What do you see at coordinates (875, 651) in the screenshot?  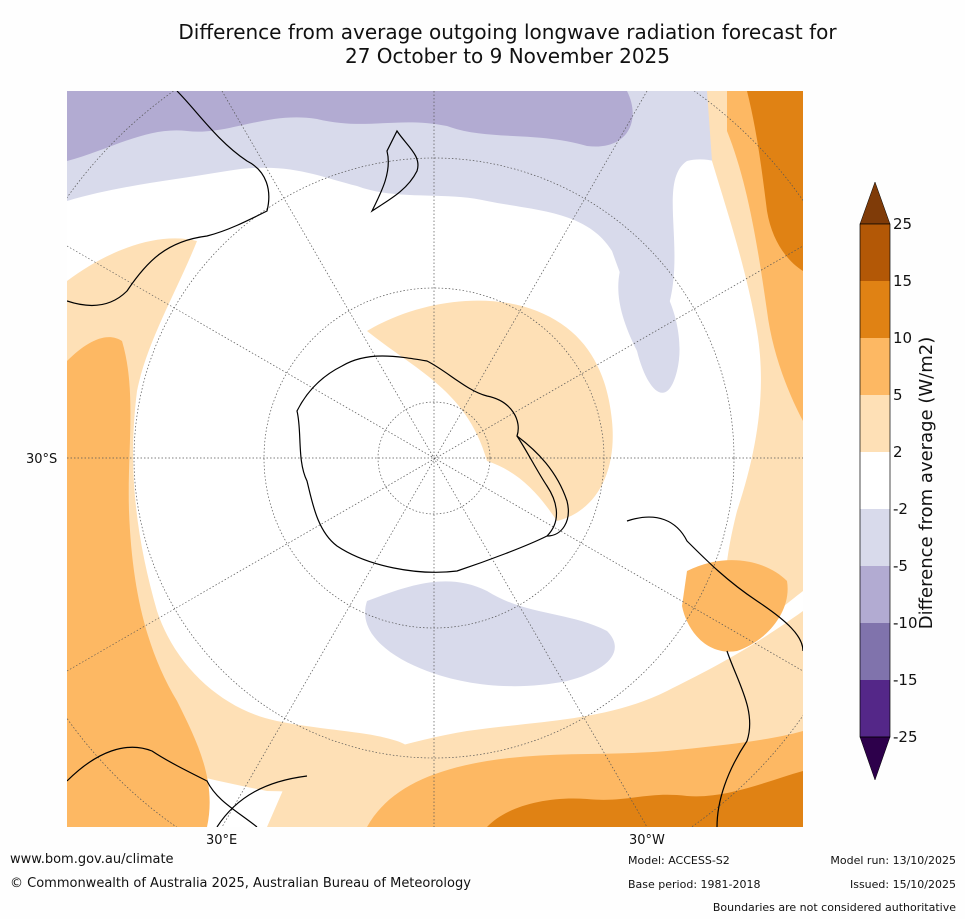 I see `colorbar-bin-m15-m10` at bounding box center [875, 651].